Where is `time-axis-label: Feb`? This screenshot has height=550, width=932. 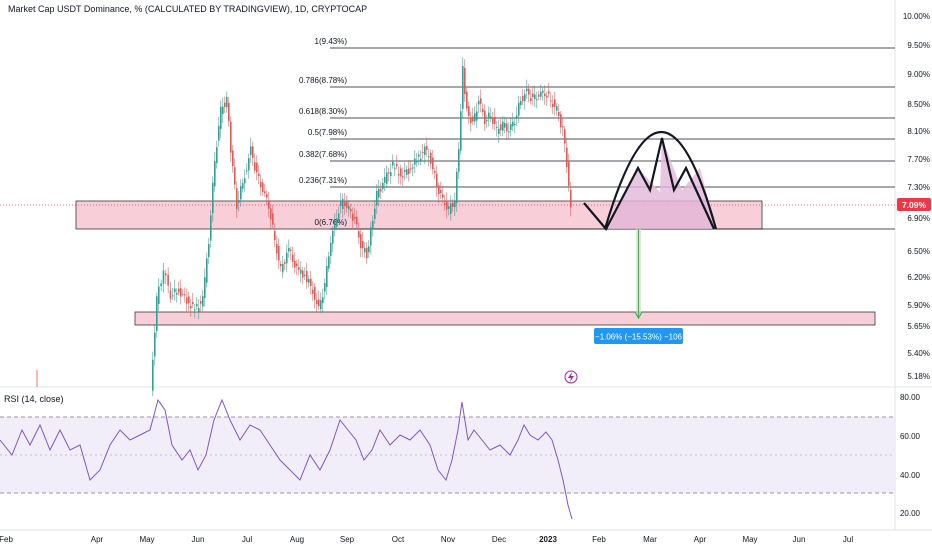
time-axis-label: Feb is located at coordinates (599, 539).